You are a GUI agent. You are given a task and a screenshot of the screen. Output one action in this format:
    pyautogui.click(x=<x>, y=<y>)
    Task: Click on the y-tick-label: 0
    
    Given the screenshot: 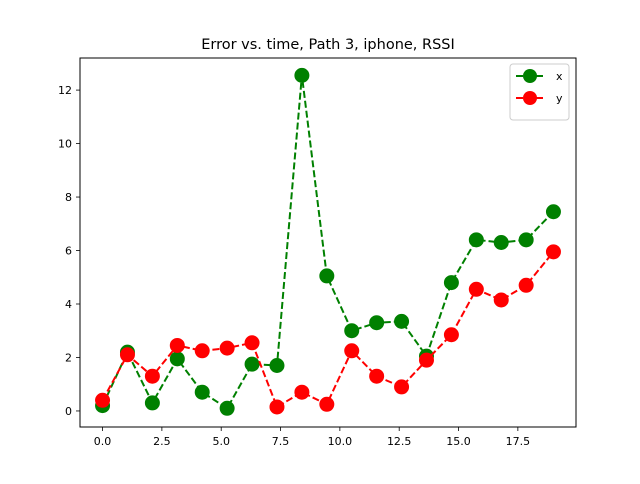 What is the action you would take?
    pyautogui.click(x=68, y=411)
    